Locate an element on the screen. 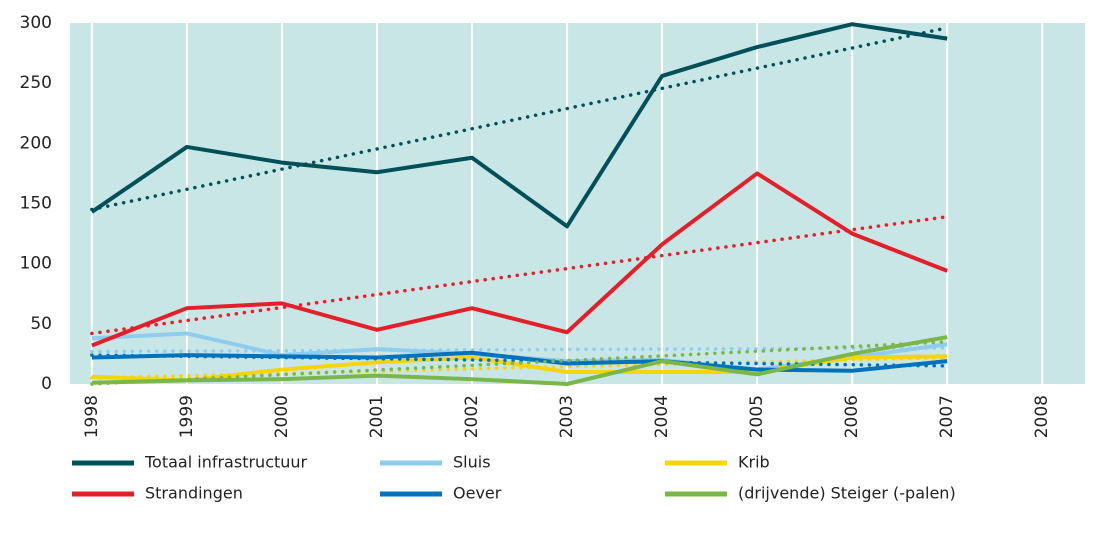  y-tick-label: 0 is located at coordinates (46, 384).